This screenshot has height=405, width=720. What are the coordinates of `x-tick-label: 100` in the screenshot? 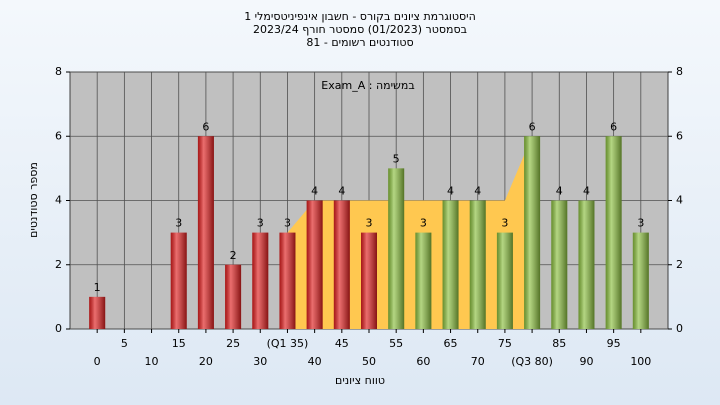 It's located at (640, 361).